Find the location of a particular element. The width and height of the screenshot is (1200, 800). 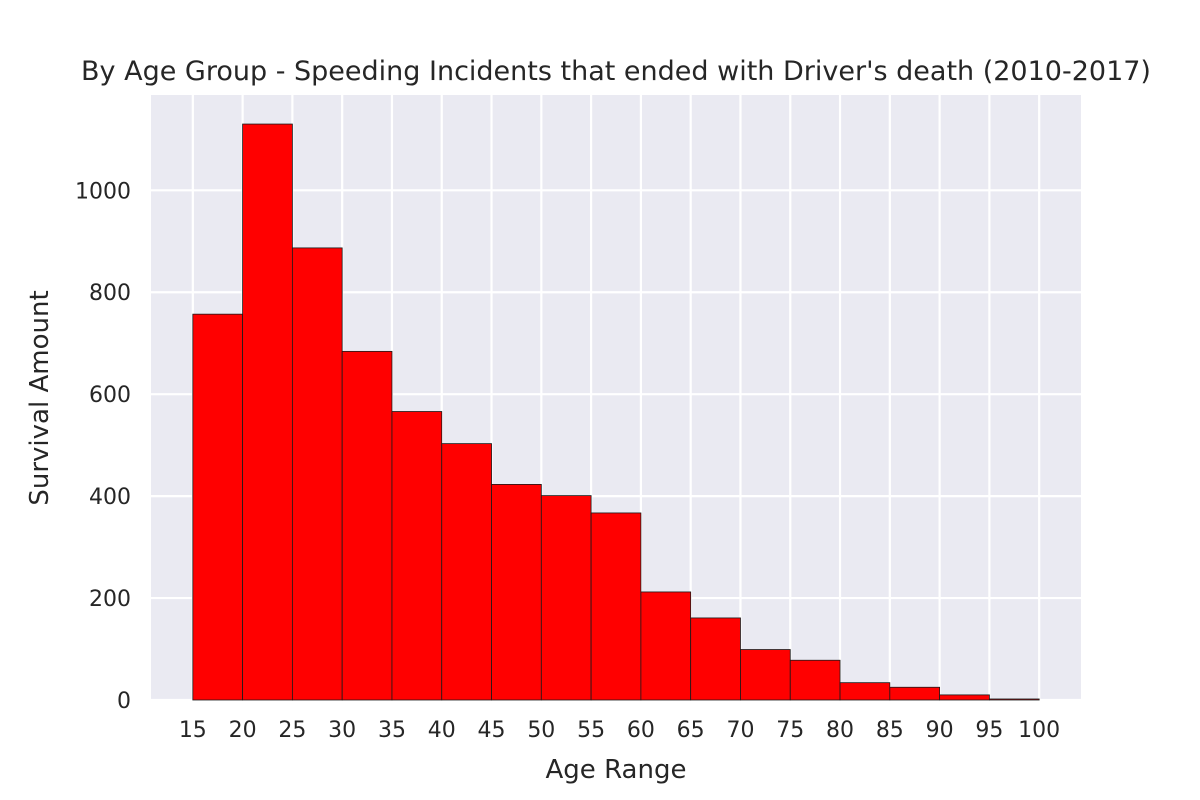

y-tick-label: 800 is located at coordinates (110, 293).